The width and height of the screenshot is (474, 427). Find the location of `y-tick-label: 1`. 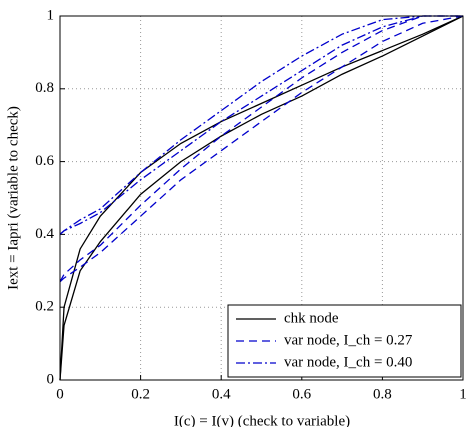

y-tick-label: 1 is located at coordinates (51, 15).